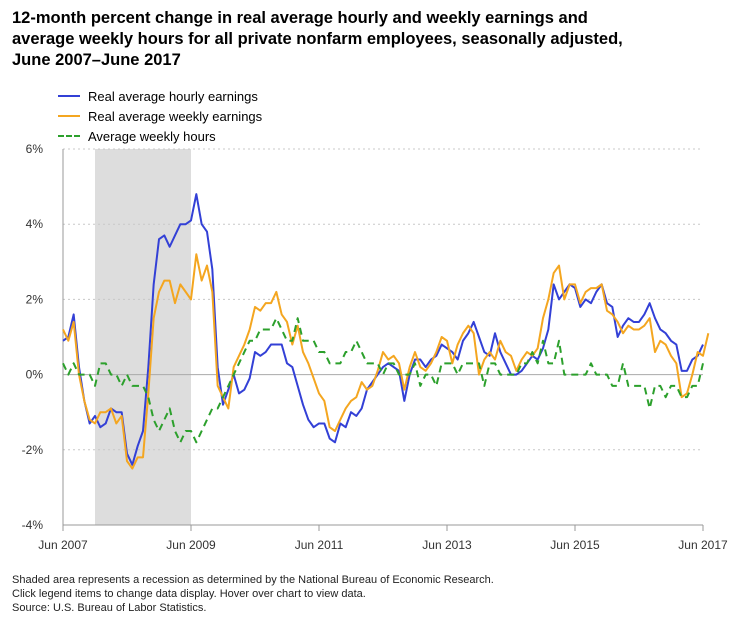 The width and height of the screenshot is (751, 624). I want to click on y-tick-label: -4%, so click(33, 525).